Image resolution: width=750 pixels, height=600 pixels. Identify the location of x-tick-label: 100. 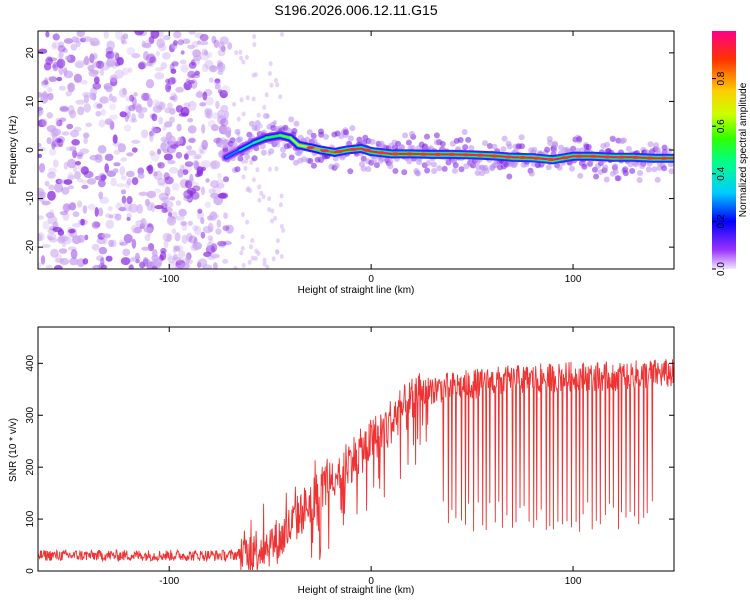
(573, 581).